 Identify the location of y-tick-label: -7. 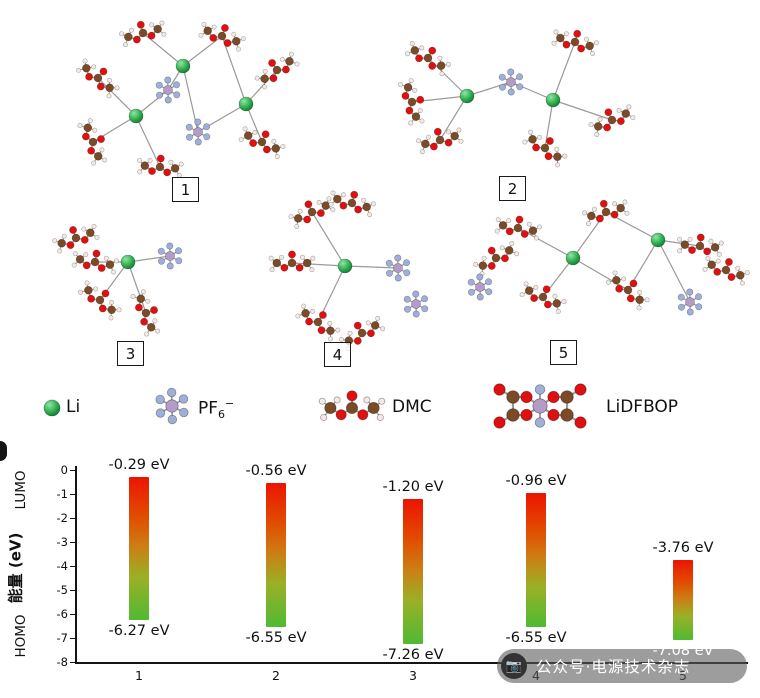
(62, 638).